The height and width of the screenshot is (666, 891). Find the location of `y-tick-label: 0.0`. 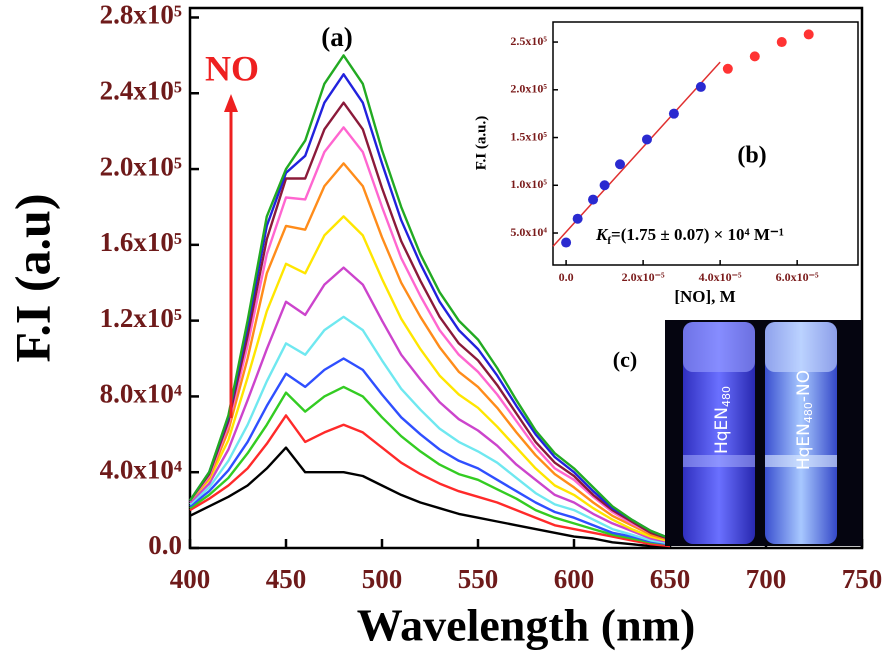

y-tick-label: 0.0 is located at coordinates (165, 545).